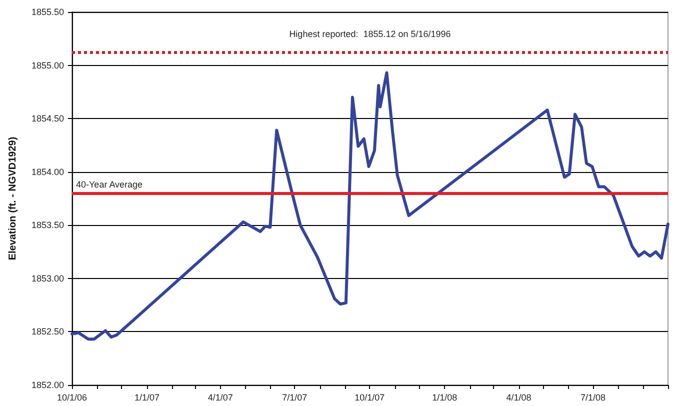 The image size is (677, 406). What do you see at coordinates (47, 65) in the screenshot?
I see `y-tick-label: 1855.00` at bounding box center [47, 65].